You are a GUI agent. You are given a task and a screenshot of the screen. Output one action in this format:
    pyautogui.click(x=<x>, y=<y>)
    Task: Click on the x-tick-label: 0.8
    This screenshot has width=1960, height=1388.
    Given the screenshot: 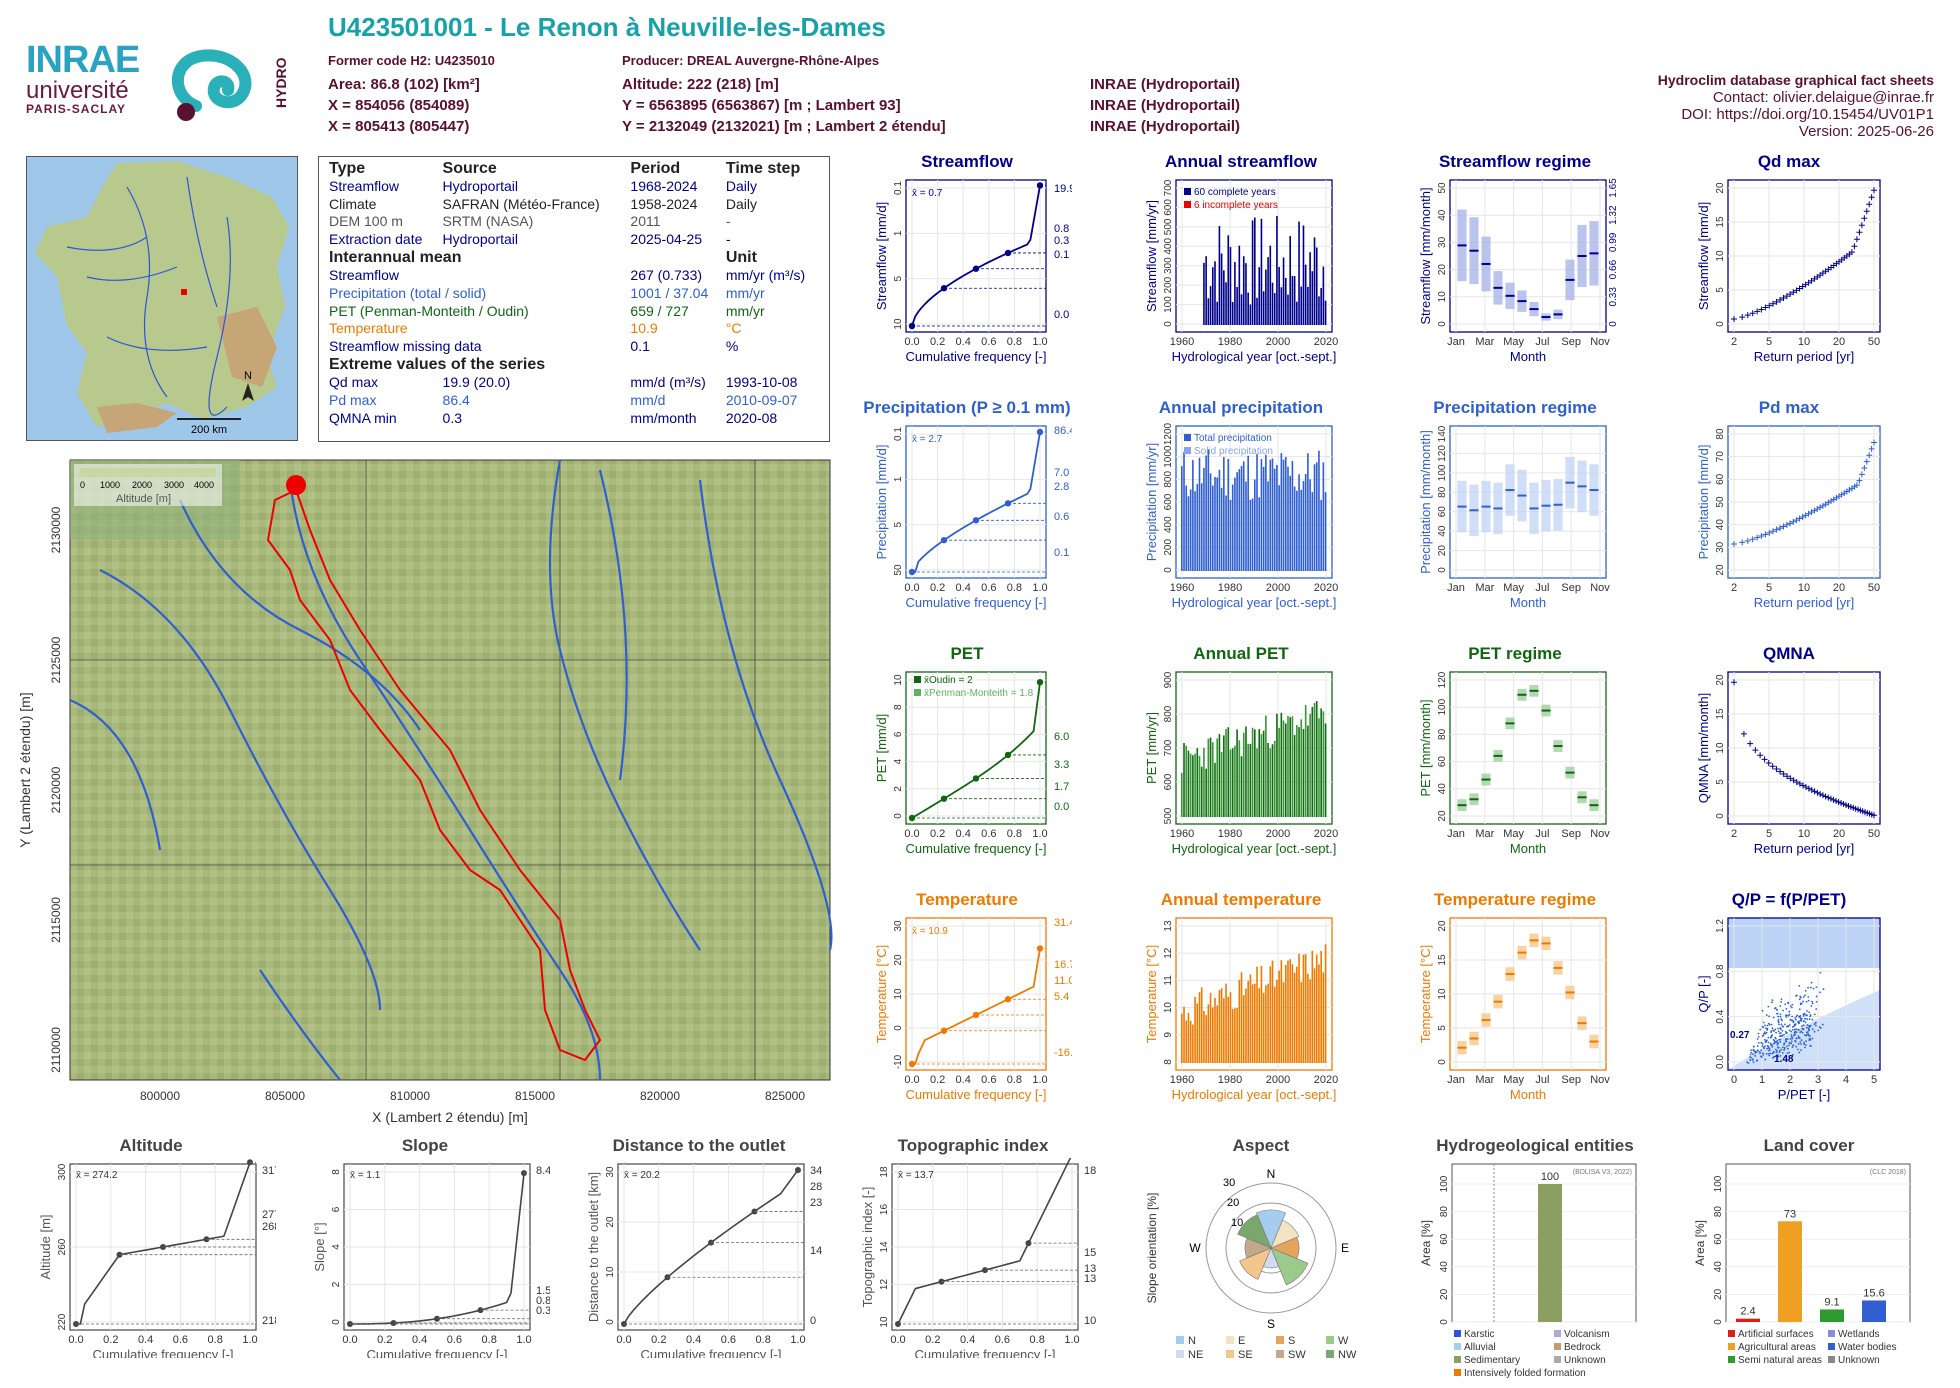 What is the action you would take?
    pyautogui.click(x=1014, y=588)
    